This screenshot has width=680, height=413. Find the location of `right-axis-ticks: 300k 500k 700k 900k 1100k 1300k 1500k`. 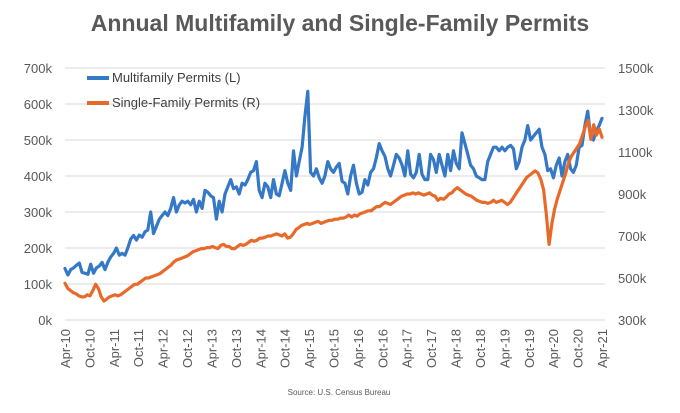

right-axis-ticks: 300k 500k 700k 900k 1100k 1300k 1500k is located at coordinates (636, 194).